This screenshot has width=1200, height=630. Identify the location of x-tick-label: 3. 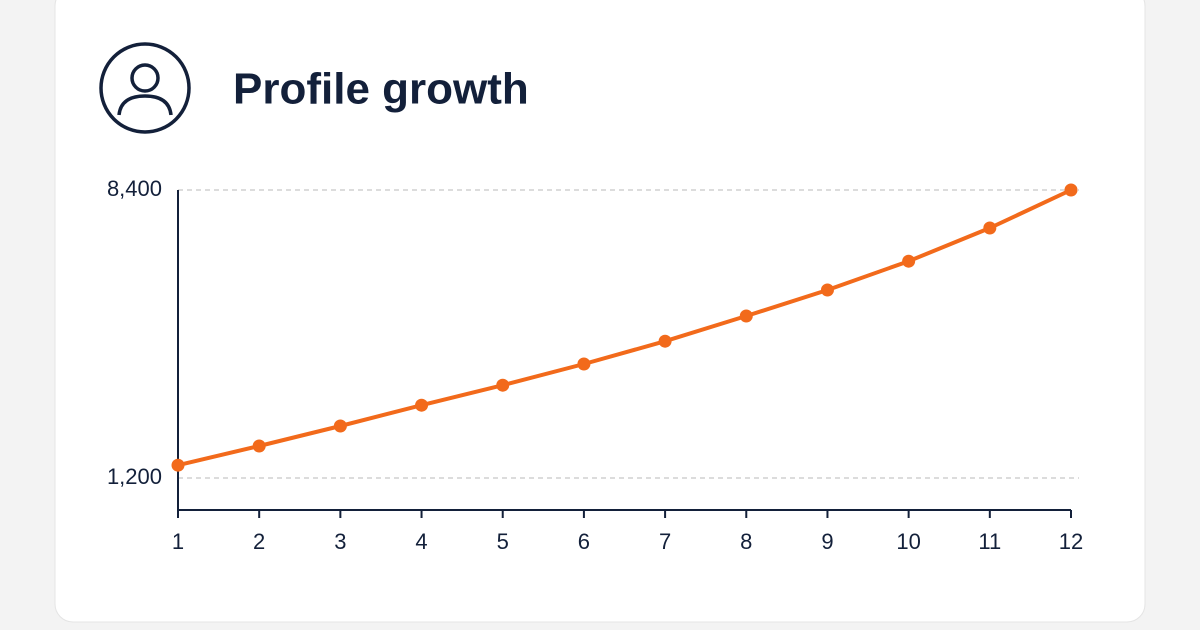
(340, 541).